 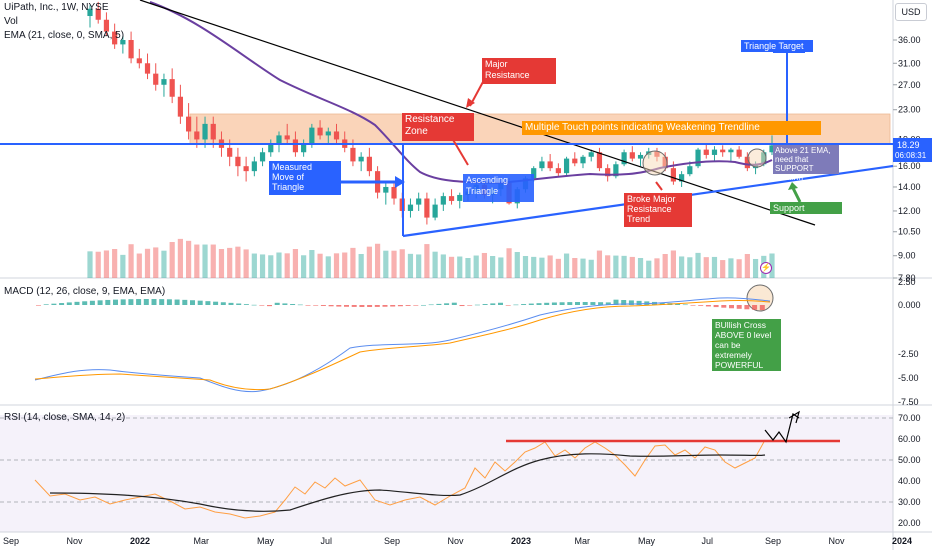 I want to click on macd-cross-circle, so click(x=760, y=298).